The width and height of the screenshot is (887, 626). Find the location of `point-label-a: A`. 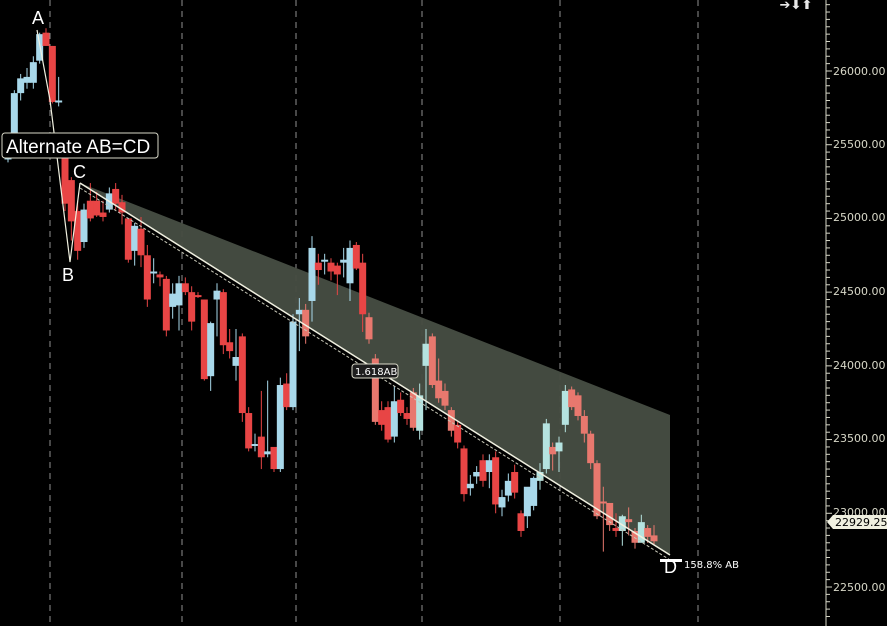

point-label-a: A is located at coordinates (38, 18).